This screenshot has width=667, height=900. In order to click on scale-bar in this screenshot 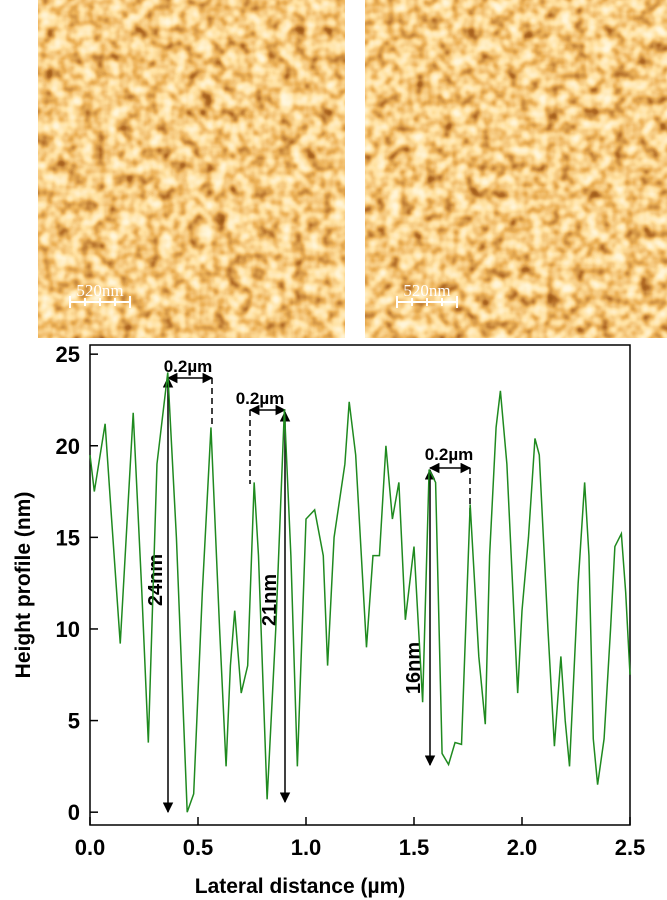, I will do `click(263, 302)`.